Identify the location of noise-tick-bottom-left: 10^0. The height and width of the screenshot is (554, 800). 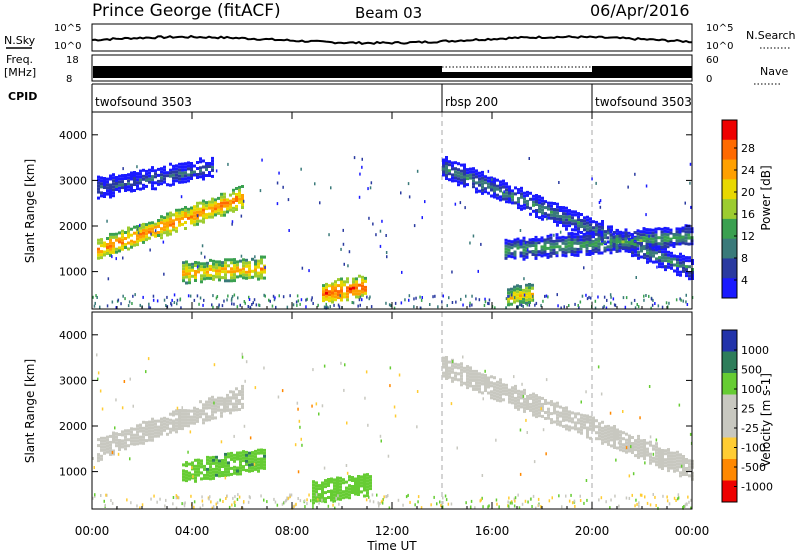
(67, 46).